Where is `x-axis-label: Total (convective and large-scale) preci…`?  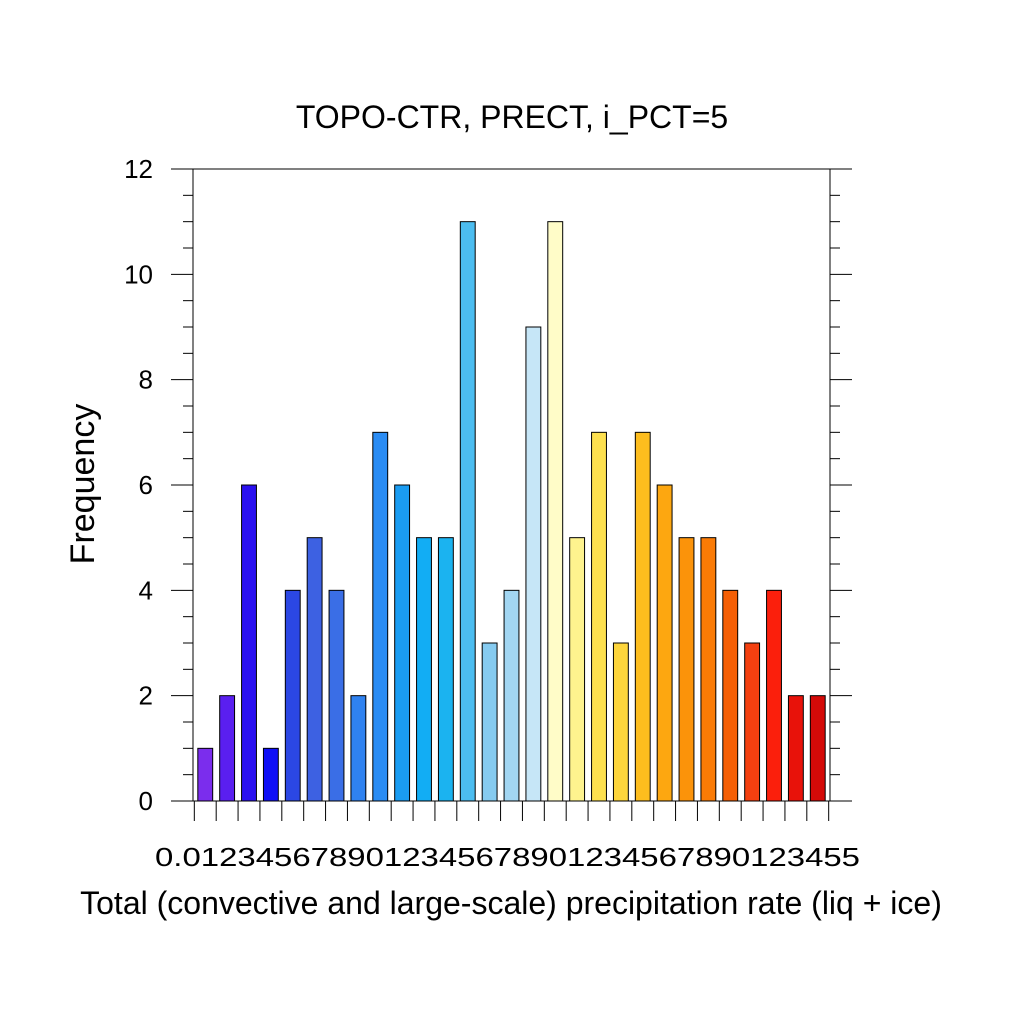 x-axis-label: Total (convective and large-scale) preci… is located at coordinates (511, 903).